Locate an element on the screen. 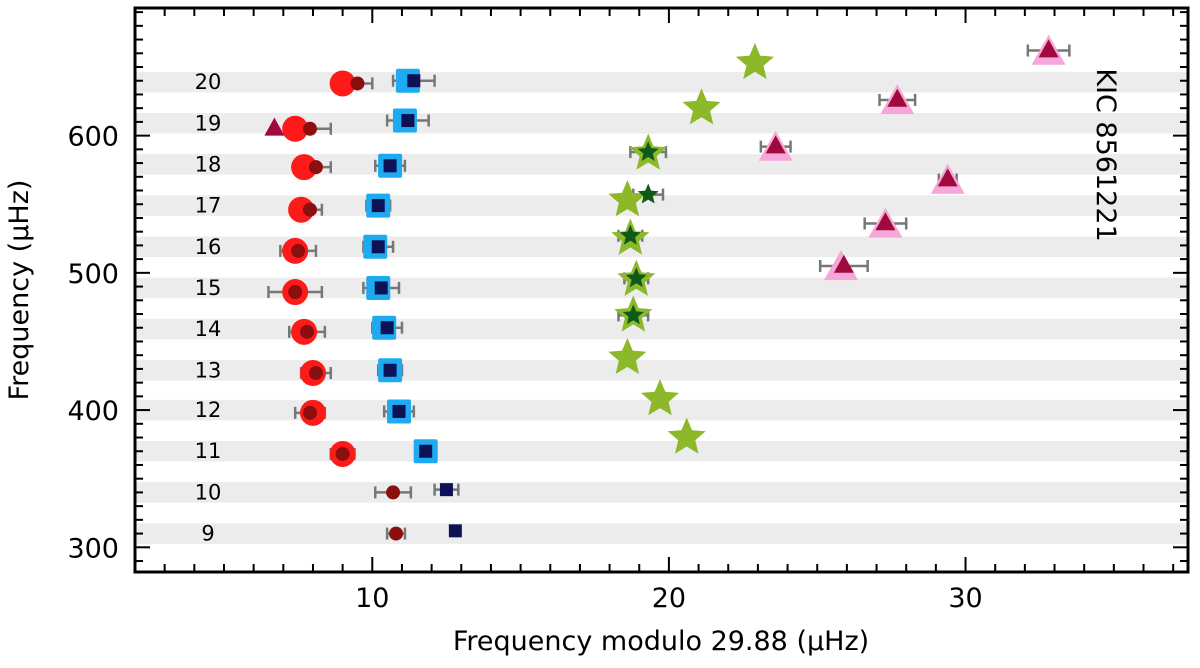 The image size is (1200, 668). order-label: 20 is located at coordinates (208, 82).